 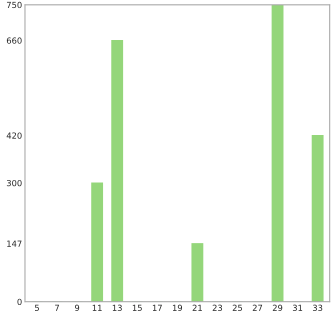 What do you see at coordinates (19, 302) in the screenshot?
I see `y-tick-label: 0` at bounding box center [19, 302].